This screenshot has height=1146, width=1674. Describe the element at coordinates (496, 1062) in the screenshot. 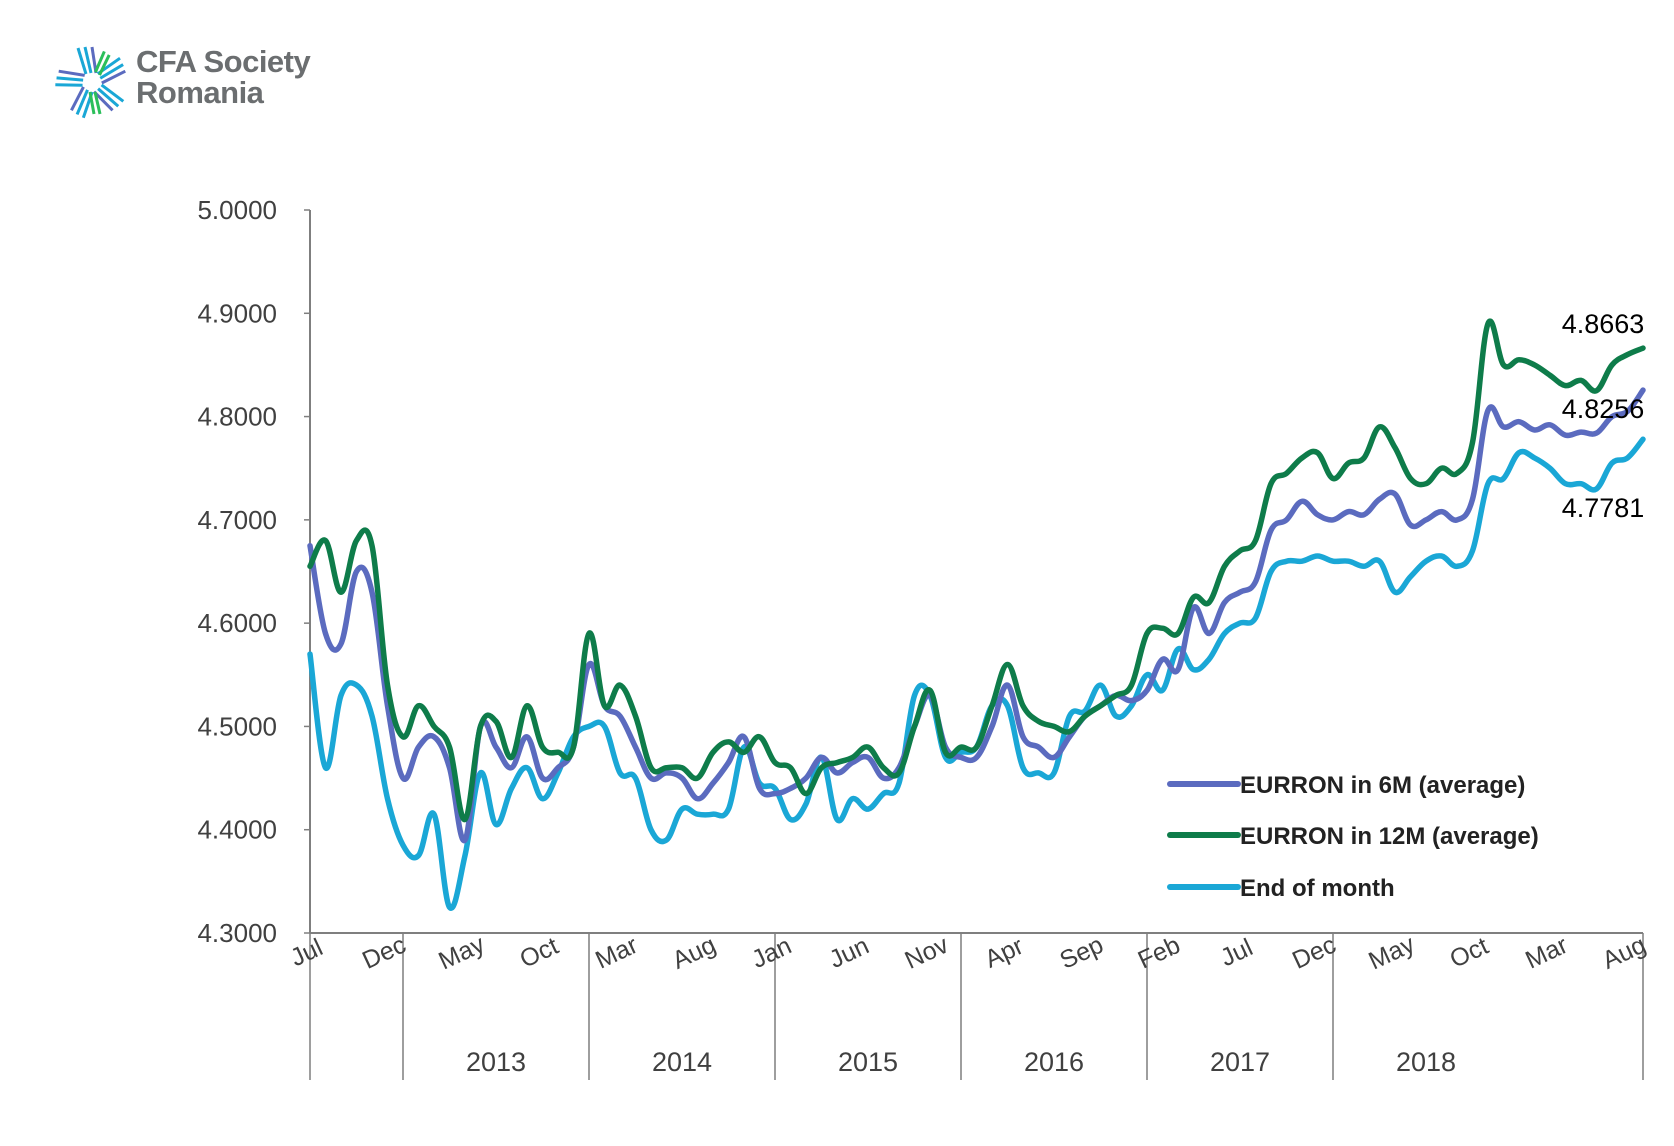

I see `x-year-label: 2013` at that location.